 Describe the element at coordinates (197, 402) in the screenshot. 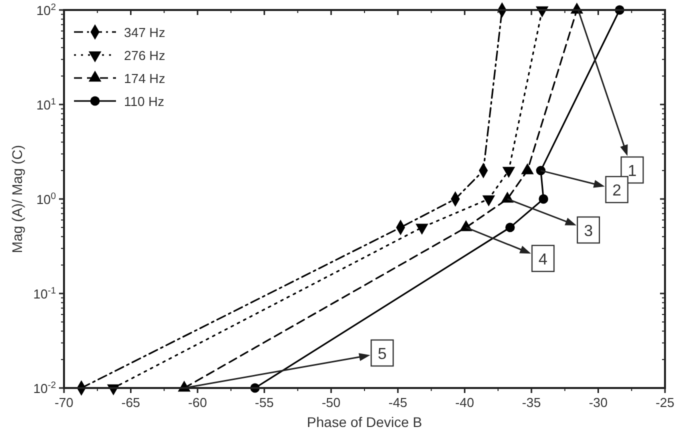

I see `x-tick-label: -60` at that location.